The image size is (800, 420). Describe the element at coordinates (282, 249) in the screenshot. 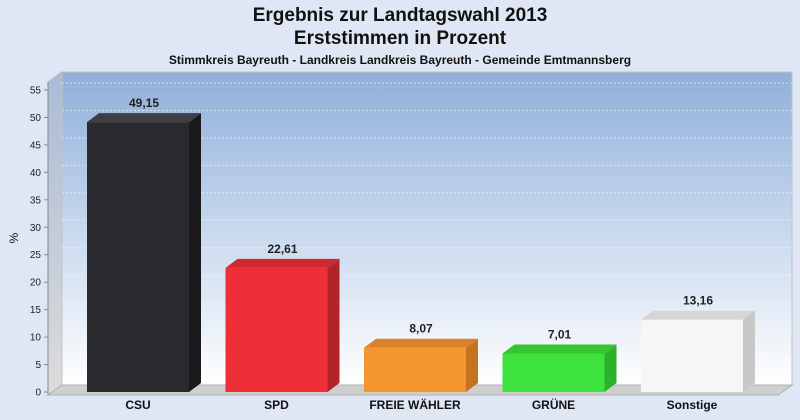

I see `value-label: 22,61` at that location.